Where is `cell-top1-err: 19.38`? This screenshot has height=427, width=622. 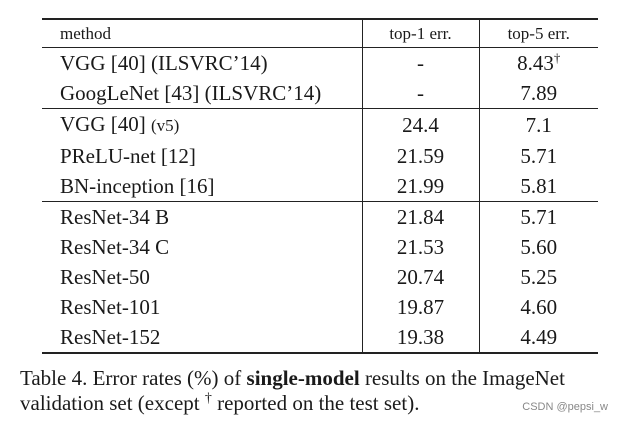
cell-top1-err: 19.38 is located at coordinates (420, 338).